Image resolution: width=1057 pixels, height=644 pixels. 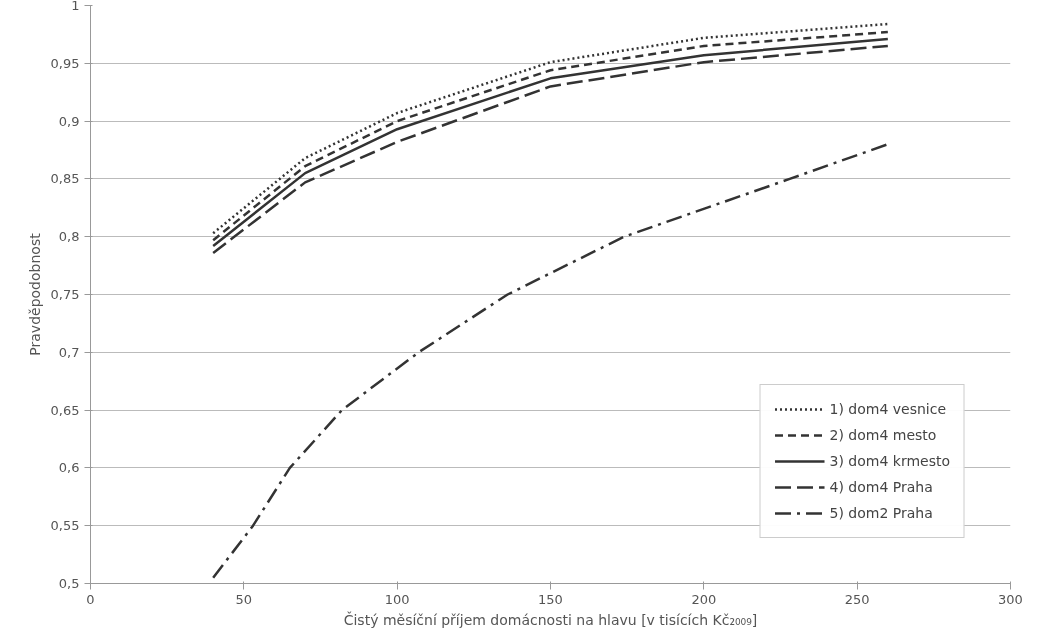 I want to click on y-tick-label: 1, so click(x=75, y=6).